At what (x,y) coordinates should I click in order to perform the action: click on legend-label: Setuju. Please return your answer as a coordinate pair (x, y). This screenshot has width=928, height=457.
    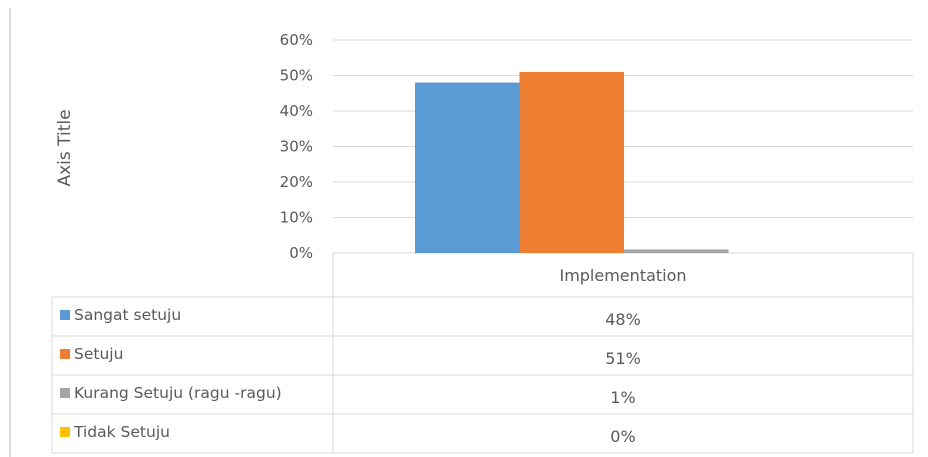
    Looking at the image, I should click on (98, 354).